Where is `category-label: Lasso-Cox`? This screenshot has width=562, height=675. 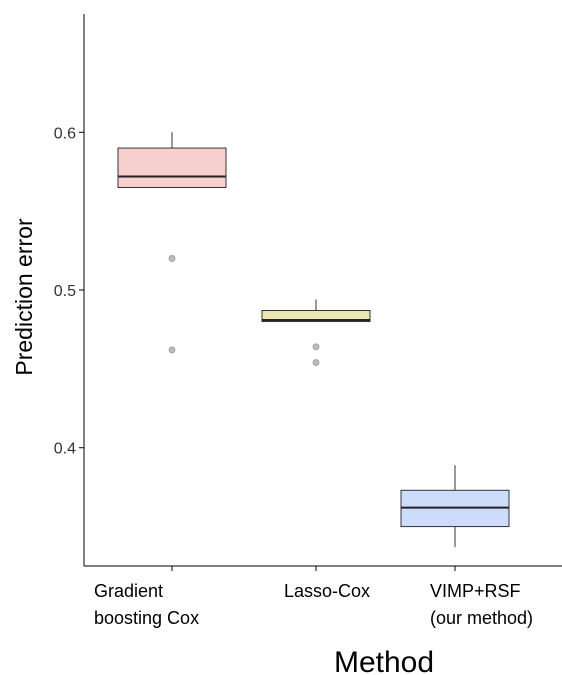
category-label: Lasso-Cox is located at coordinates (327, 591).